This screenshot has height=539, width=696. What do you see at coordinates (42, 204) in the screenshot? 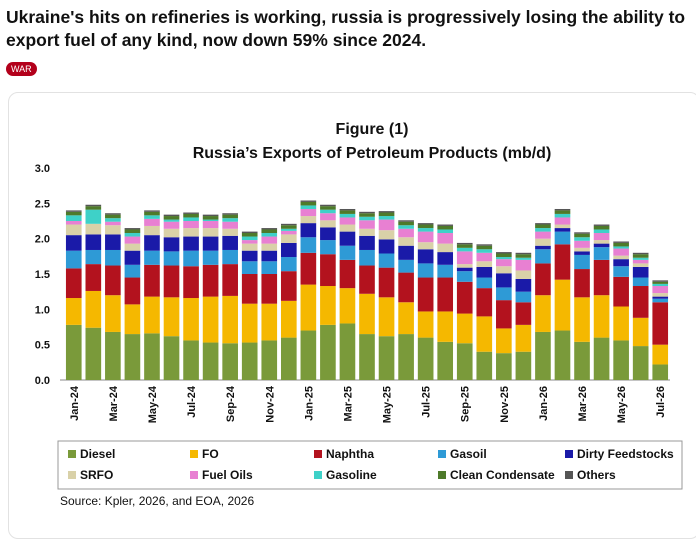
I see `y-tick-label: 2.5` at bounding box center [42, 204].